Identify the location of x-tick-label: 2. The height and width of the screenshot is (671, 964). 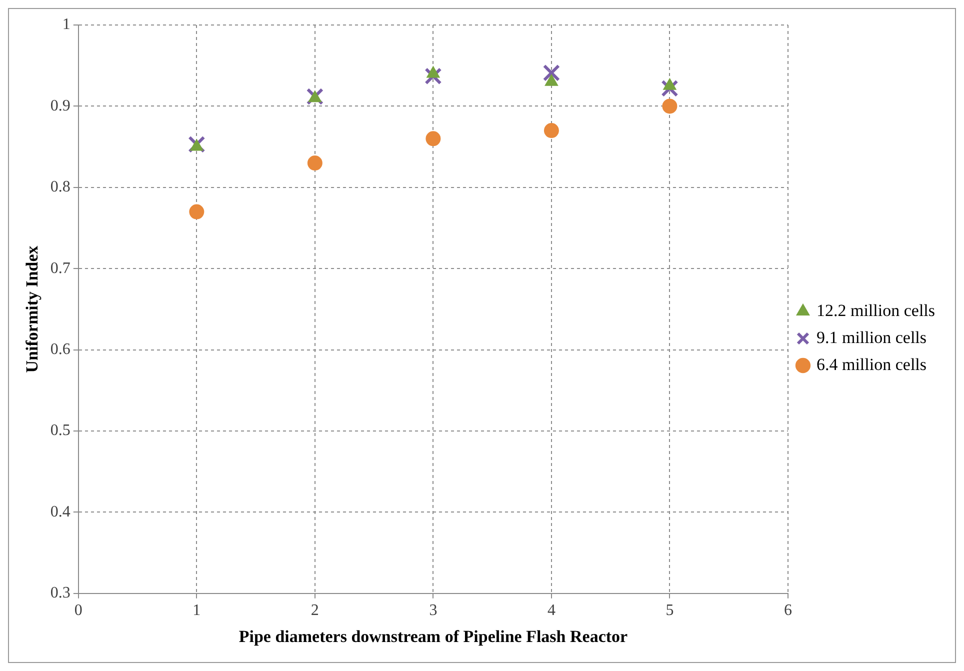
(314, 611).